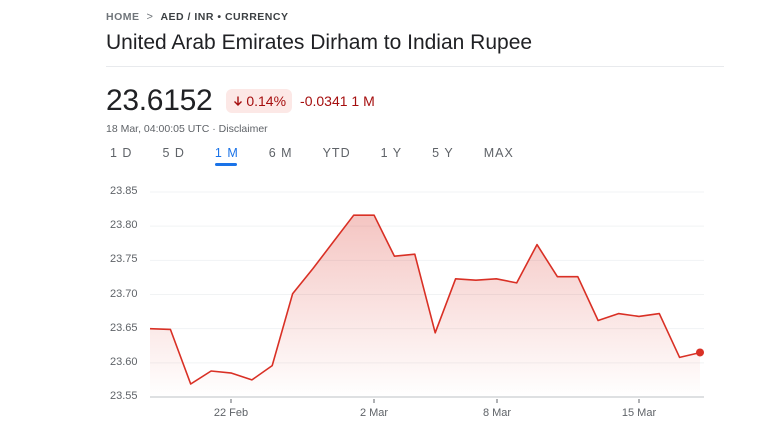 Image resolution: width=768 pixels, height=432 pixels. I want to click on y-tick-label: 23.75, so click(124, 259).